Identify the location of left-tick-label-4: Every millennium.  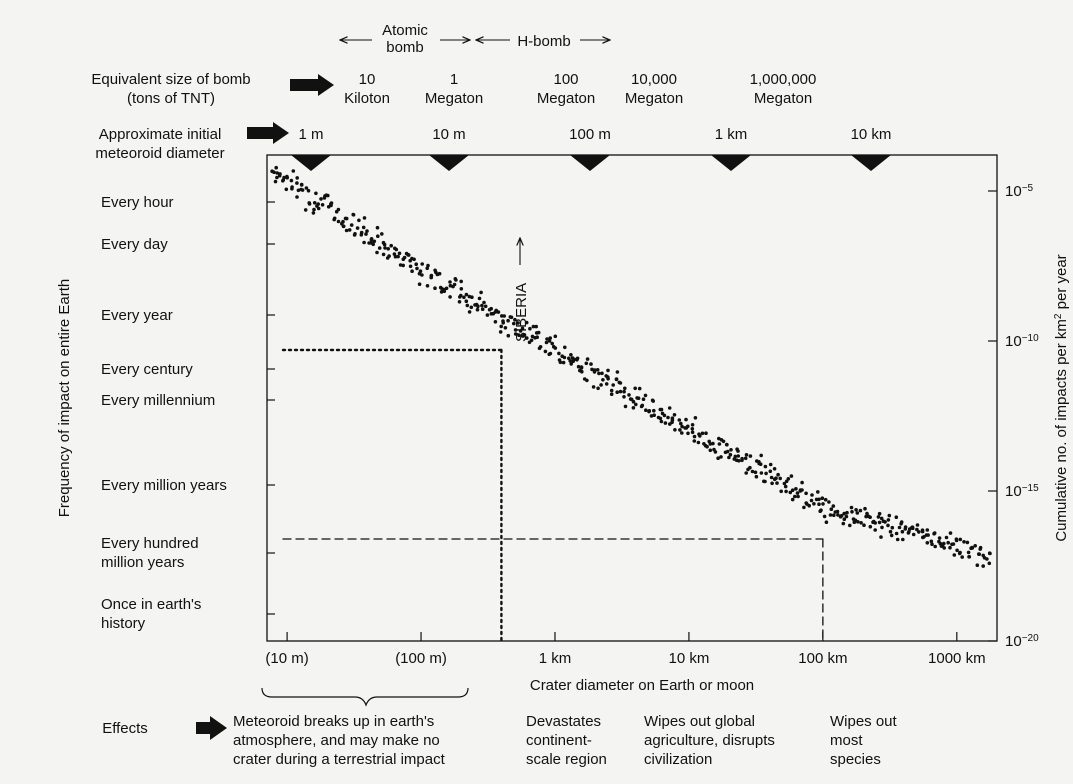
(158, 400).